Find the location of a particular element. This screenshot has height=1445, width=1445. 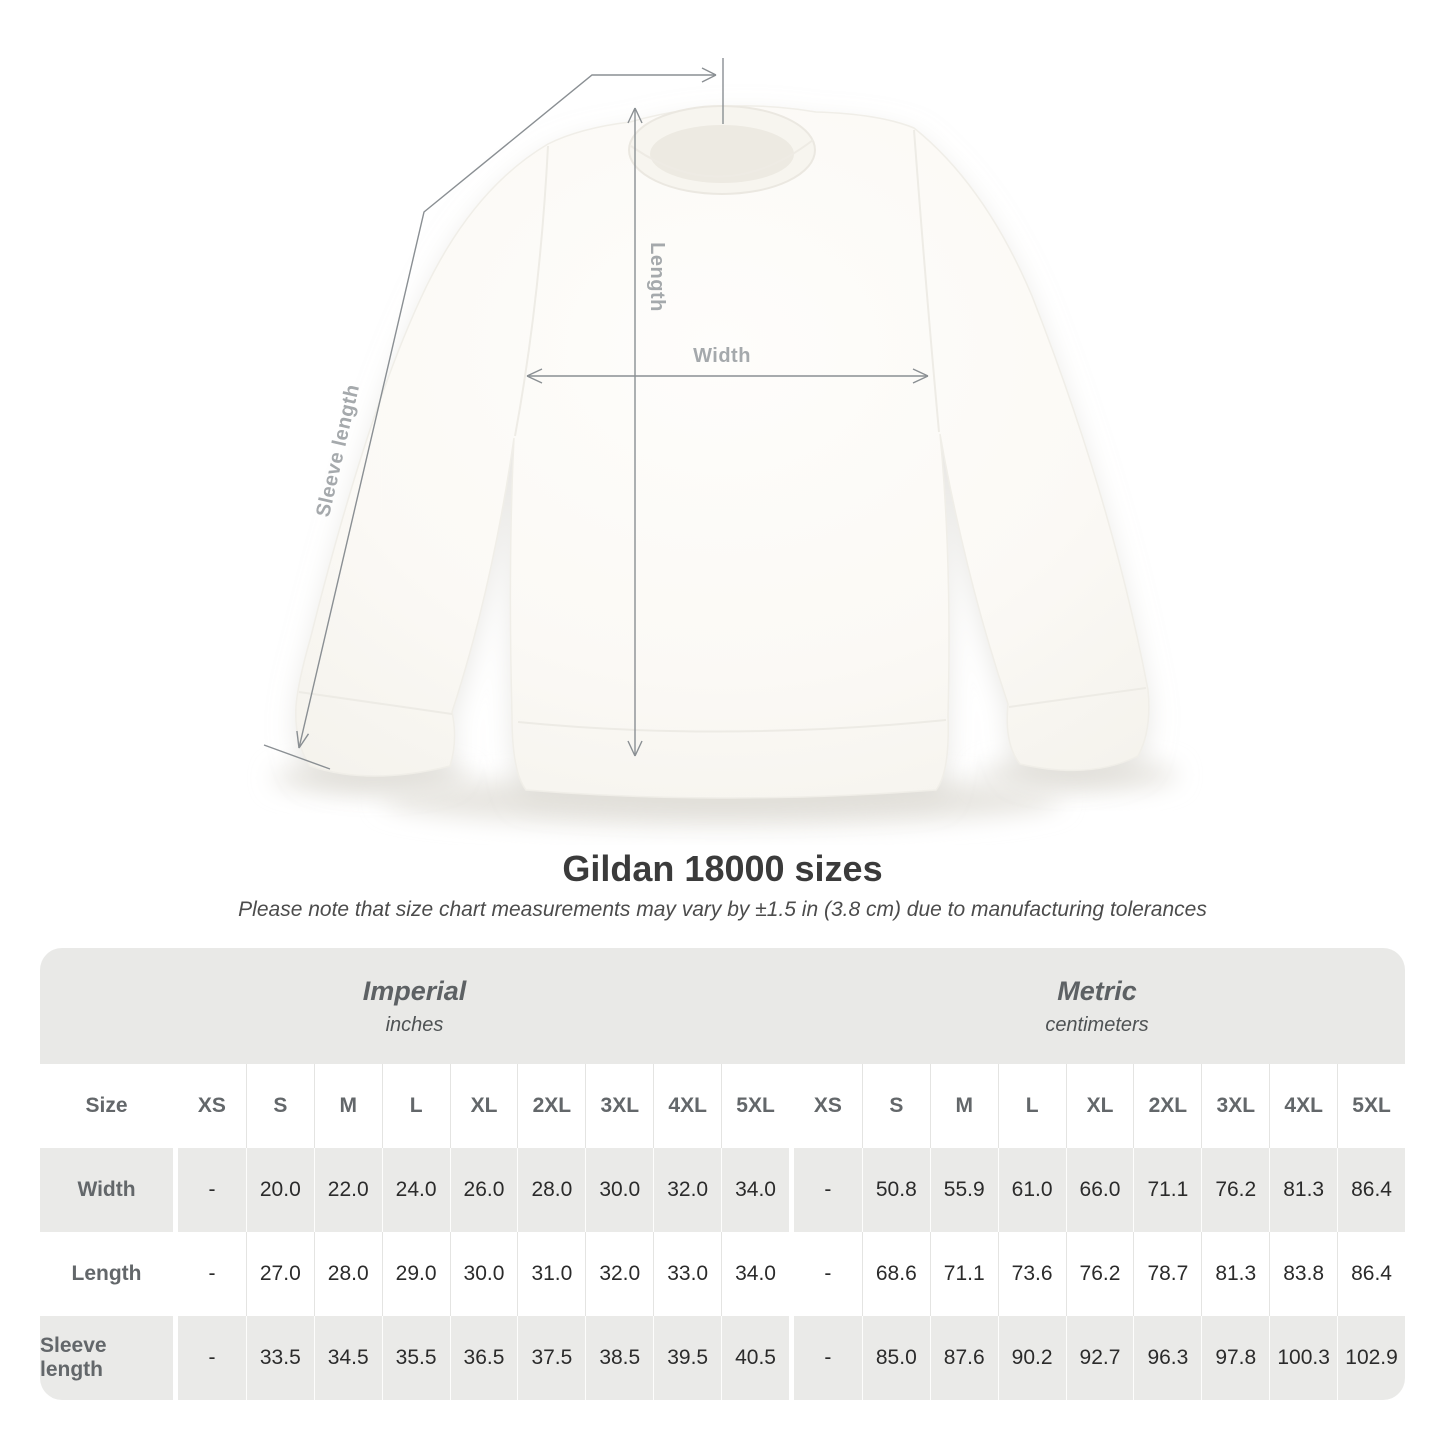

row-label: Width is located at coordinates (106, 1190).